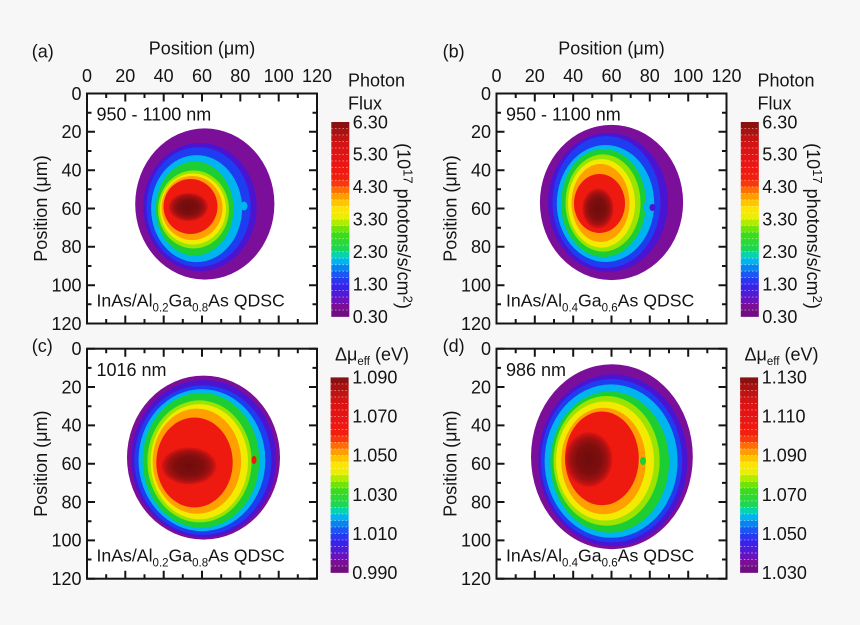 This screenshot has width=860, height=625. Describe the element at coordinates (191, 558) in the screenshot. I see `svg-text: InAs/Al0.2Ga0.8As QDSC` at that location.